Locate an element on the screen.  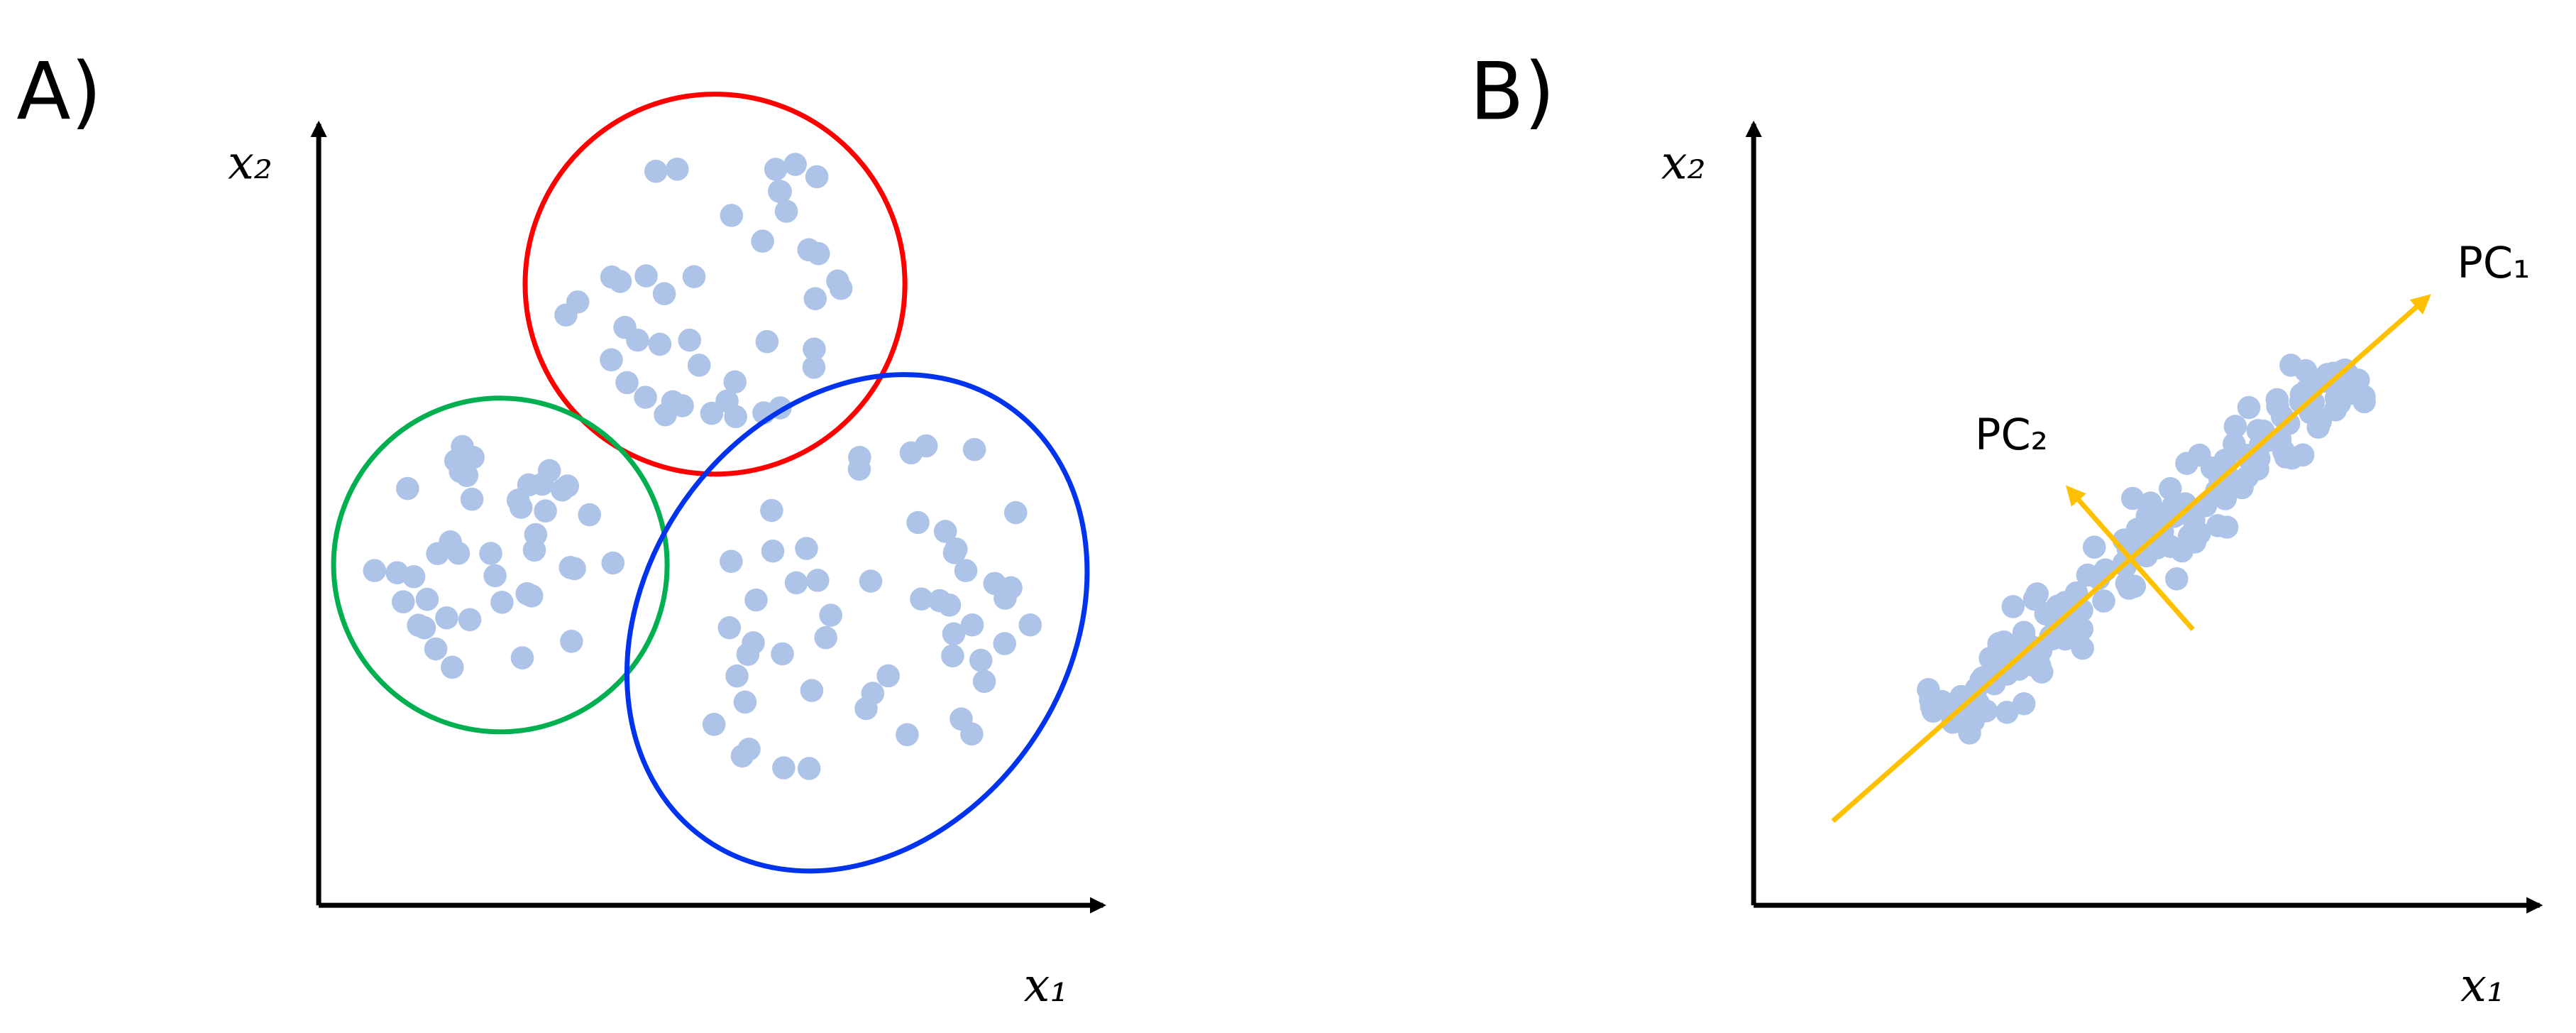
x-axis-label: x₁ is located at coordinates (1046, 985).